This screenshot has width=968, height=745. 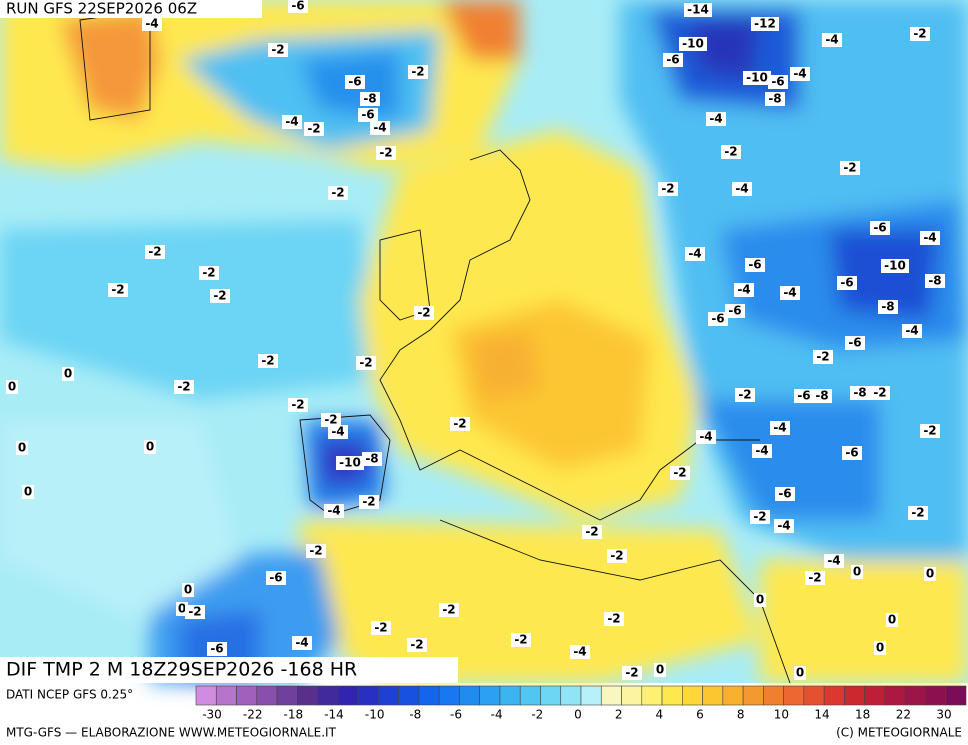 I want to click on colorbar-label: 6, so click(x=700, y=715).